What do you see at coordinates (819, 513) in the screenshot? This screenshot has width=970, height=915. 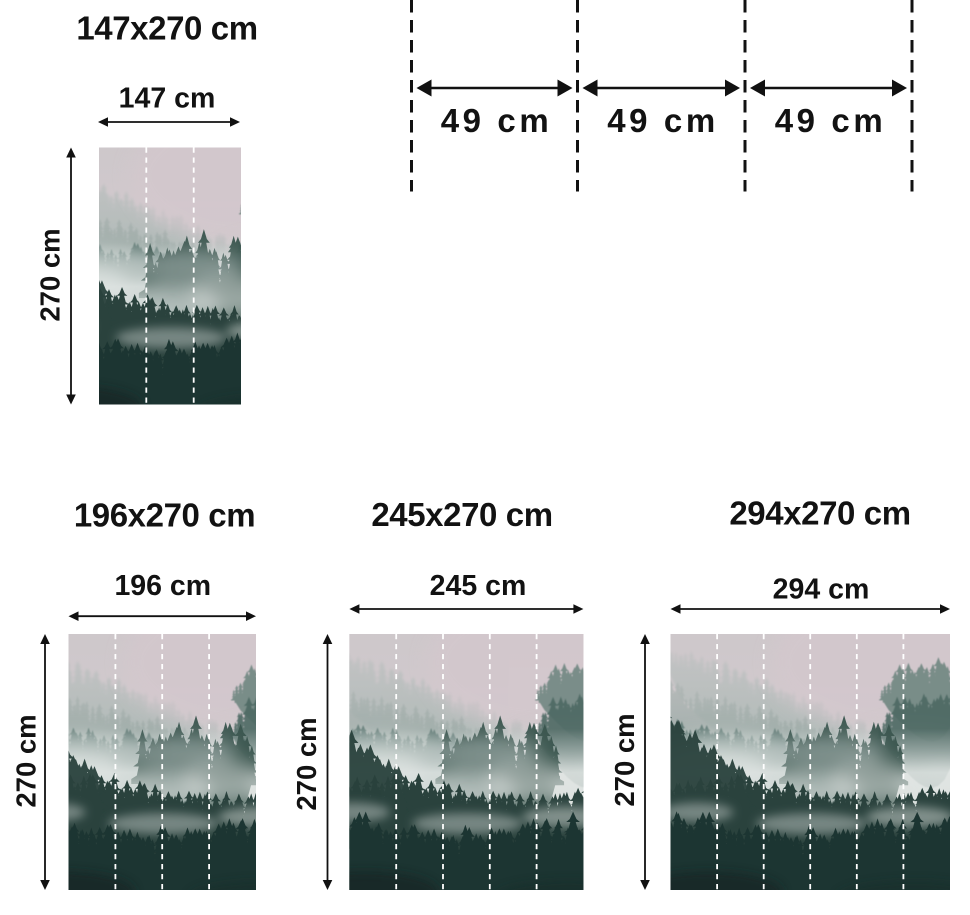 I see `svg-text: 294x270 cm` at bounding box center [819, 513].